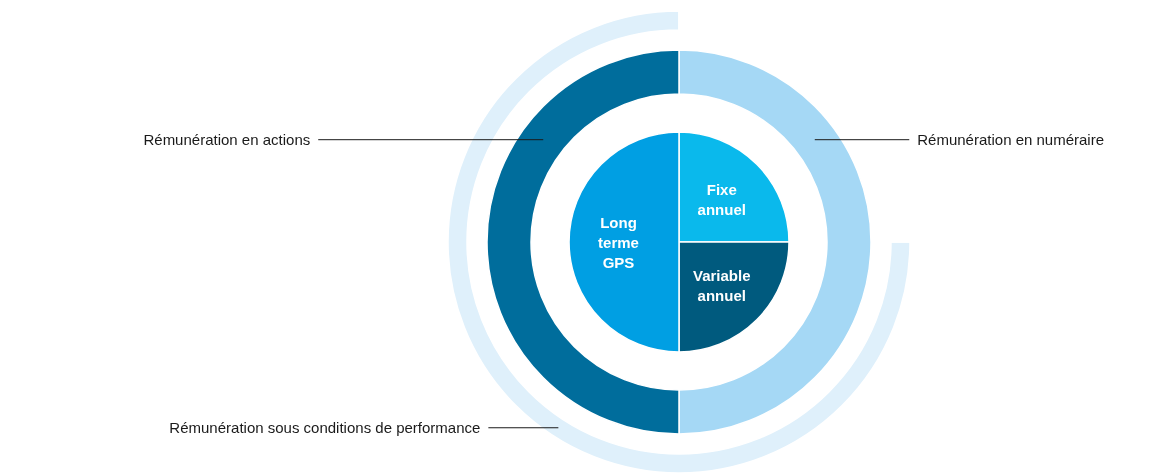 The height and width of the screenshot is (475, 1176). Describe the element at coordinates (618, 242) in the screenshot. I see `slice-label: Long terme GPS` at that location.